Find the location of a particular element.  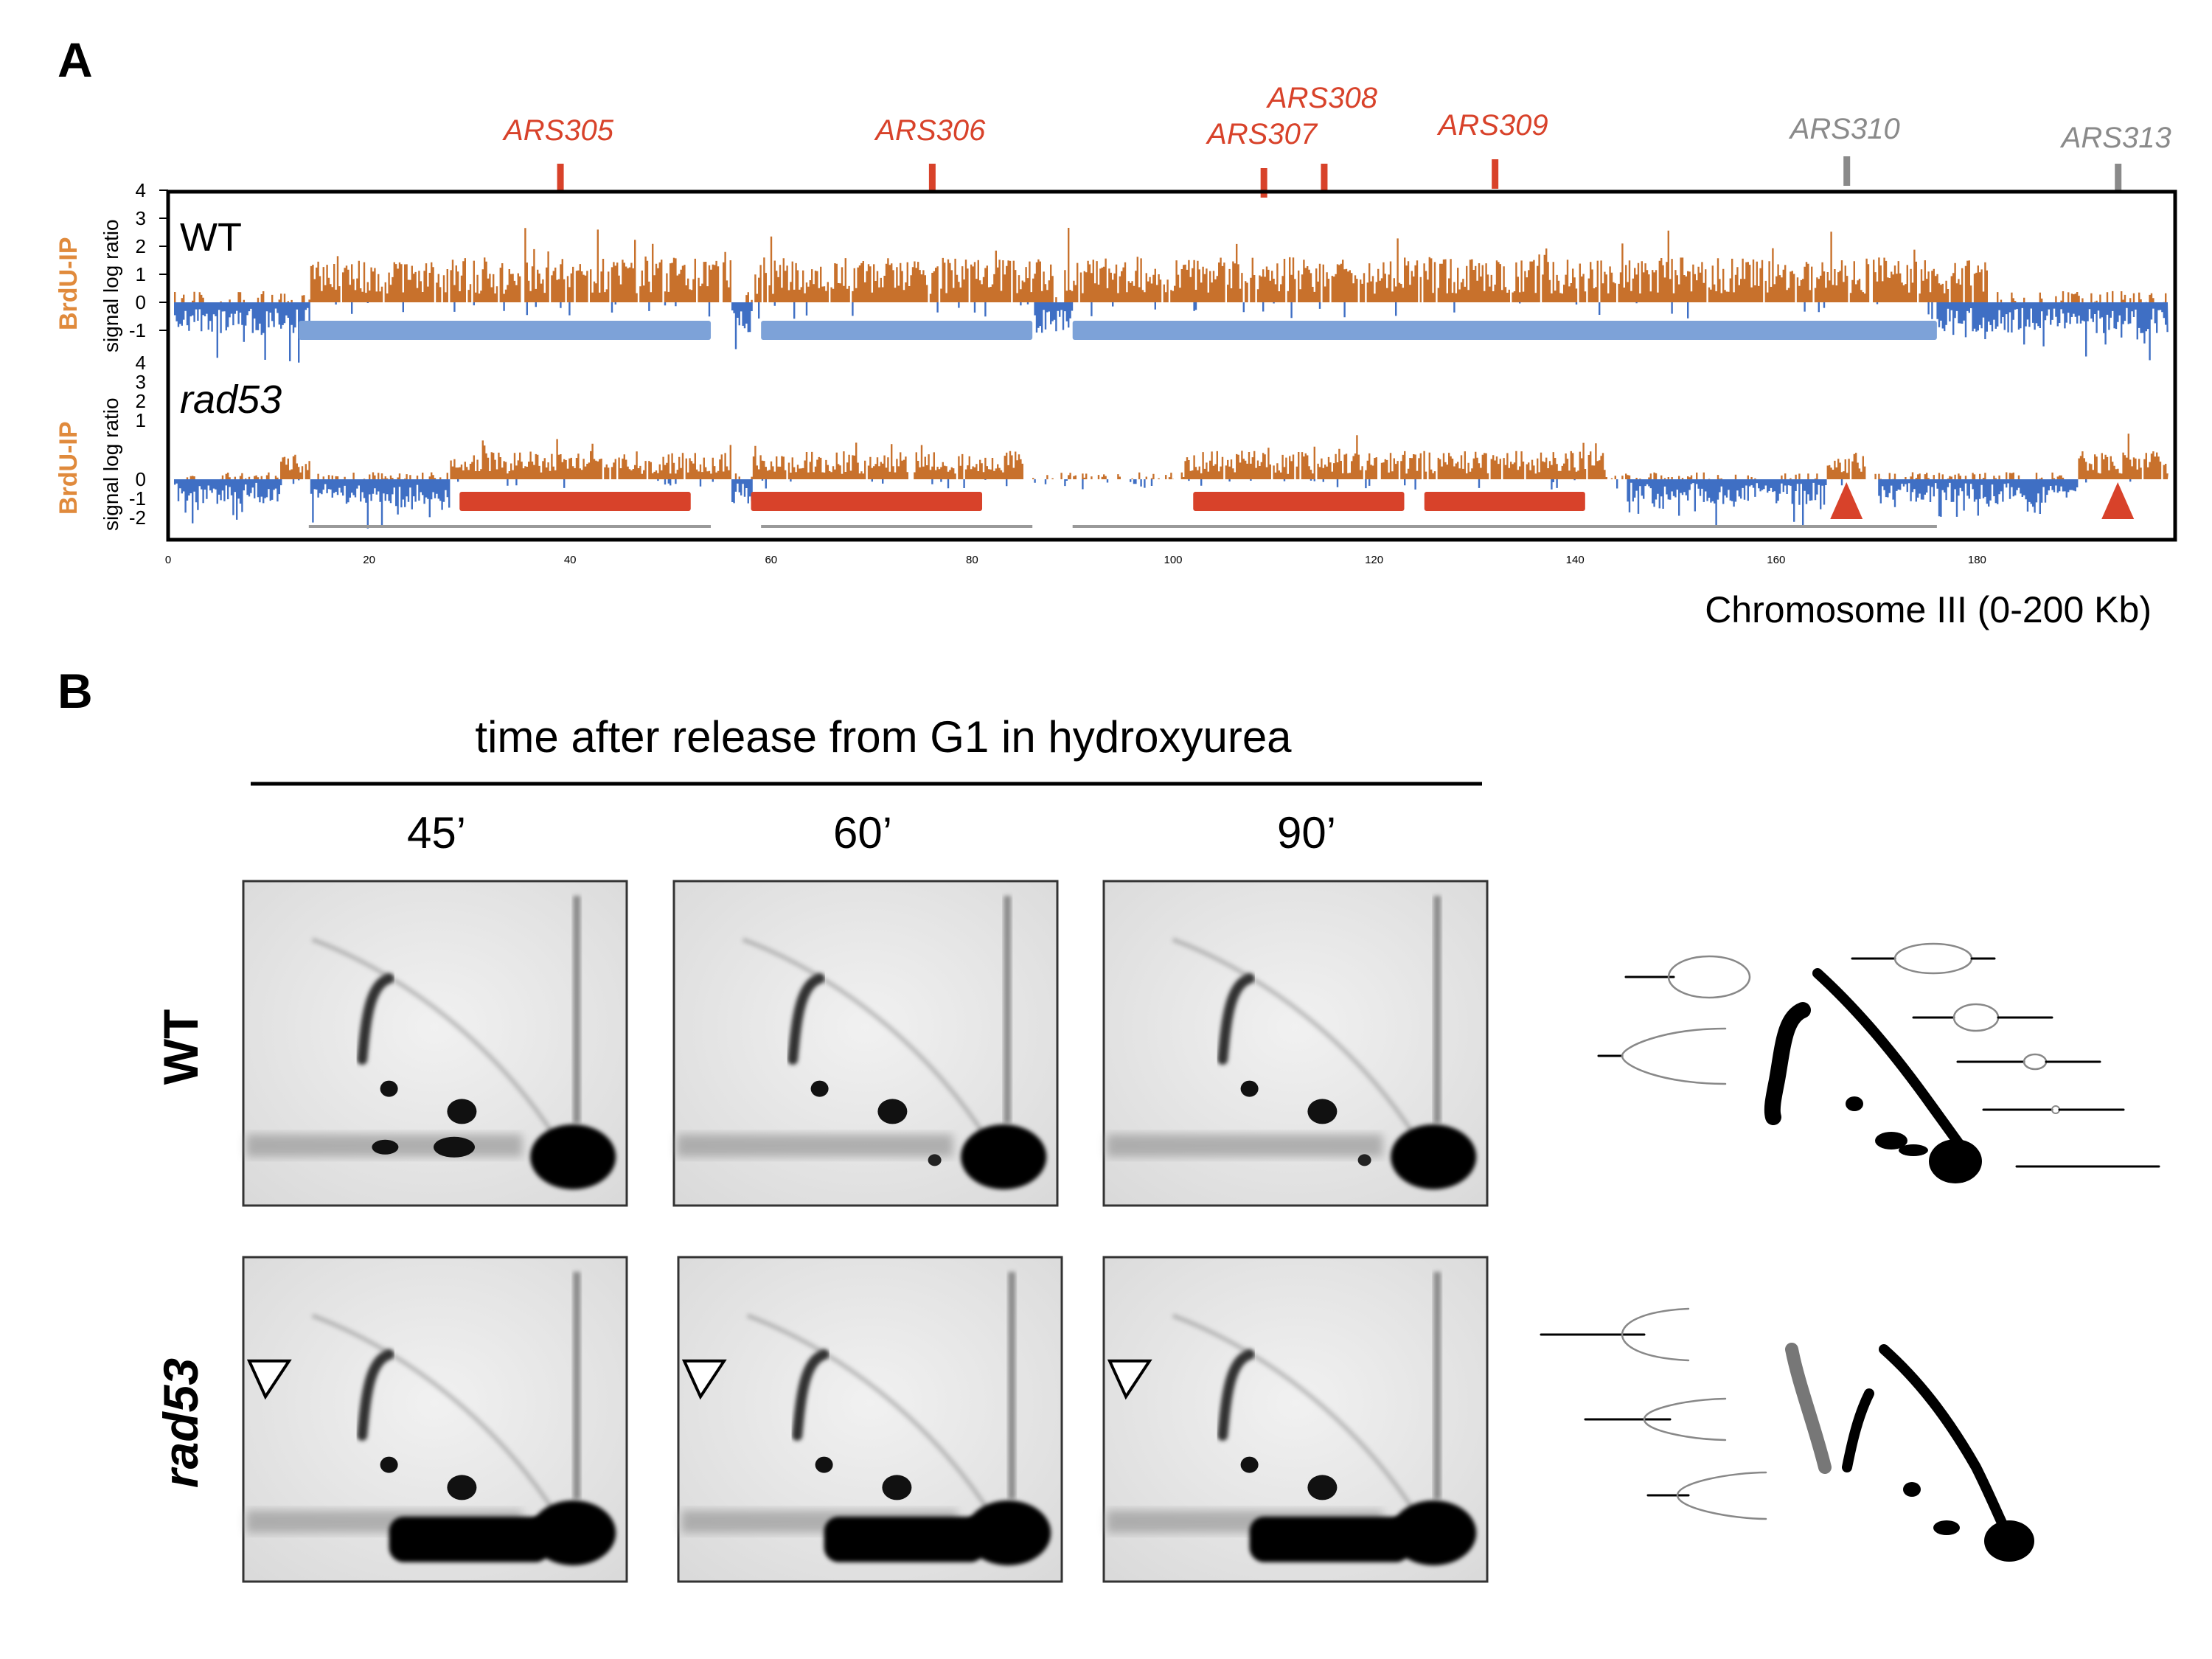

panel-b-letter: B is located at coordinates (75, 691).